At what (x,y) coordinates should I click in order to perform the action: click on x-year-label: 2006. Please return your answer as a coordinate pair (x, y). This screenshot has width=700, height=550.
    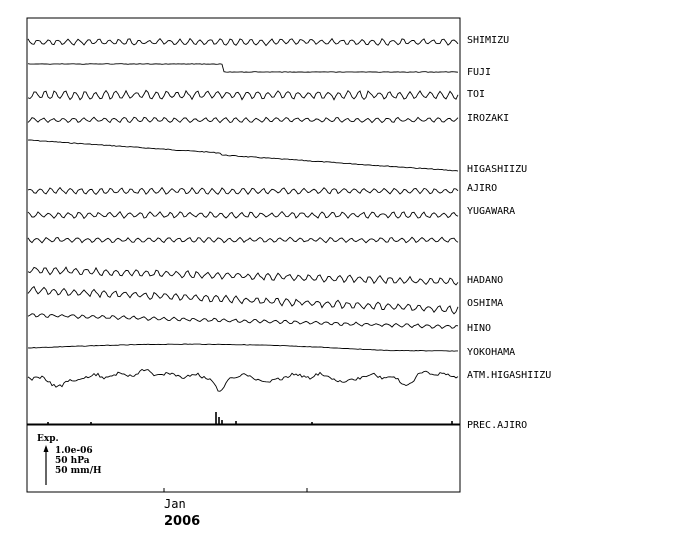
    Looking at the image, I should click on (182, 521).